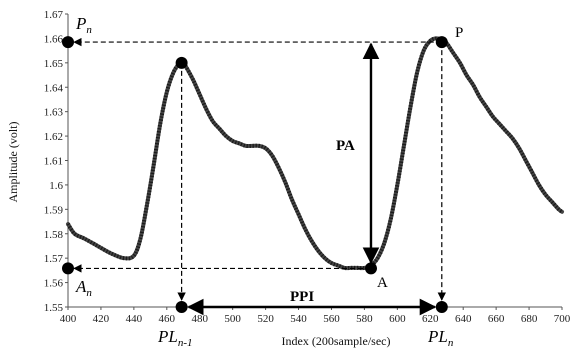 The width and height of the screenshot is (571, 351). I want to click on x-tick-label: 560, so click(331, 319).